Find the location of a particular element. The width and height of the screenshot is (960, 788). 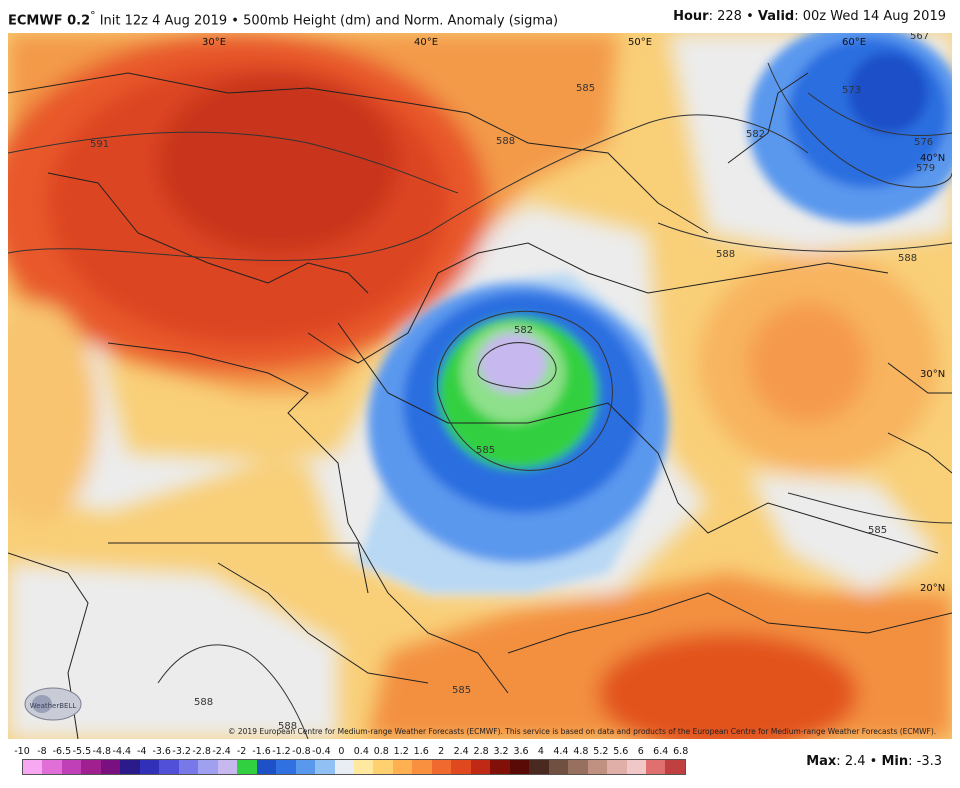

header-valid: Hour: 228 • Valid: 00z Wed 14 Aug 2019 is located at coordinates (809, 16).